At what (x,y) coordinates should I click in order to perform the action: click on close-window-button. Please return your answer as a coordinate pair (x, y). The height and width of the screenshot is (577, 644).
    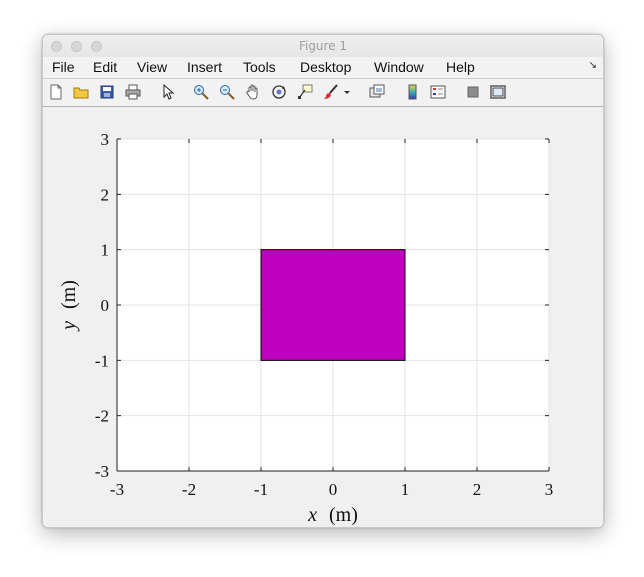
    Looking at the image, I should click on (56, 46).